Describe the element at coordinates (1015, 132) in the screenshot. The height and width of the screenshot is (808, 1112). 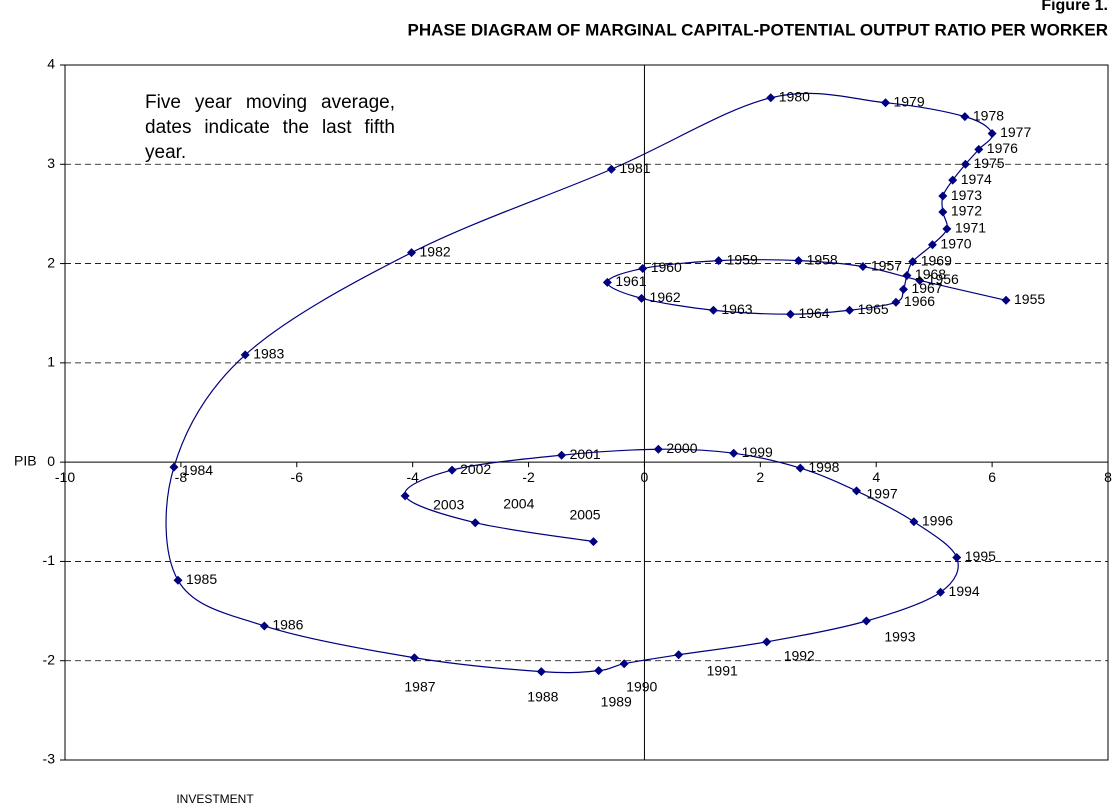
I see `point-label: 1977` at that location.